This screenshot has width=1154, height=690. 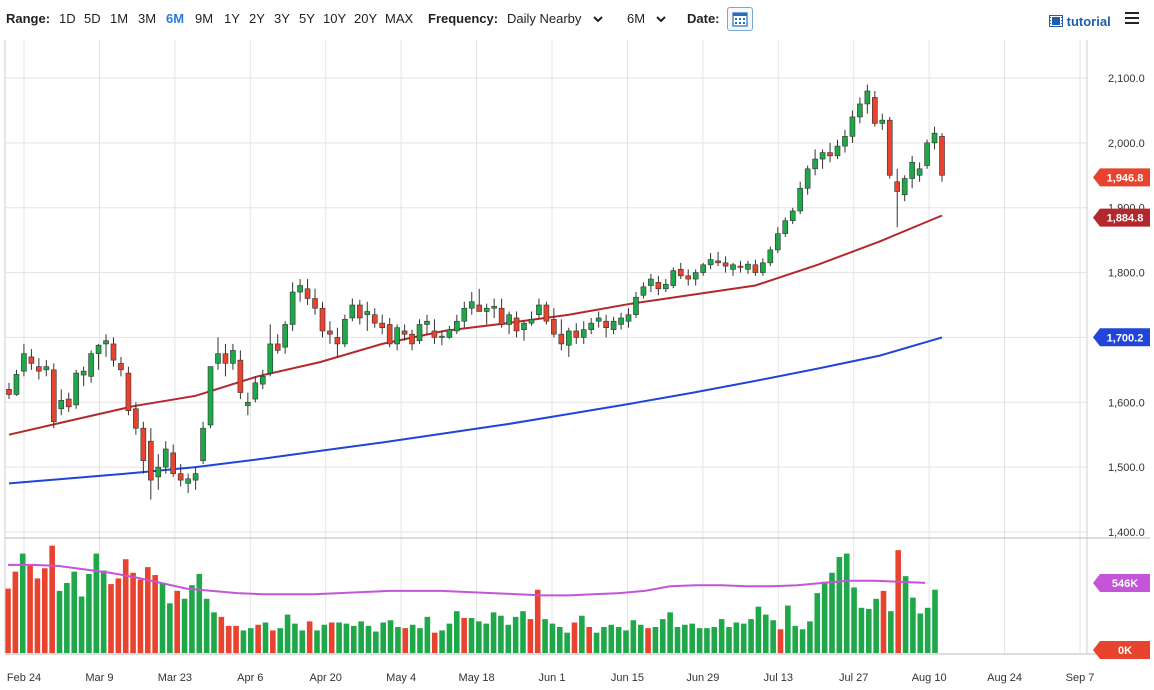 What do you see at coordinates (67, 18) in the screenshot?
I see `range-1d-button: 1D` at bounding box center [67, 18].